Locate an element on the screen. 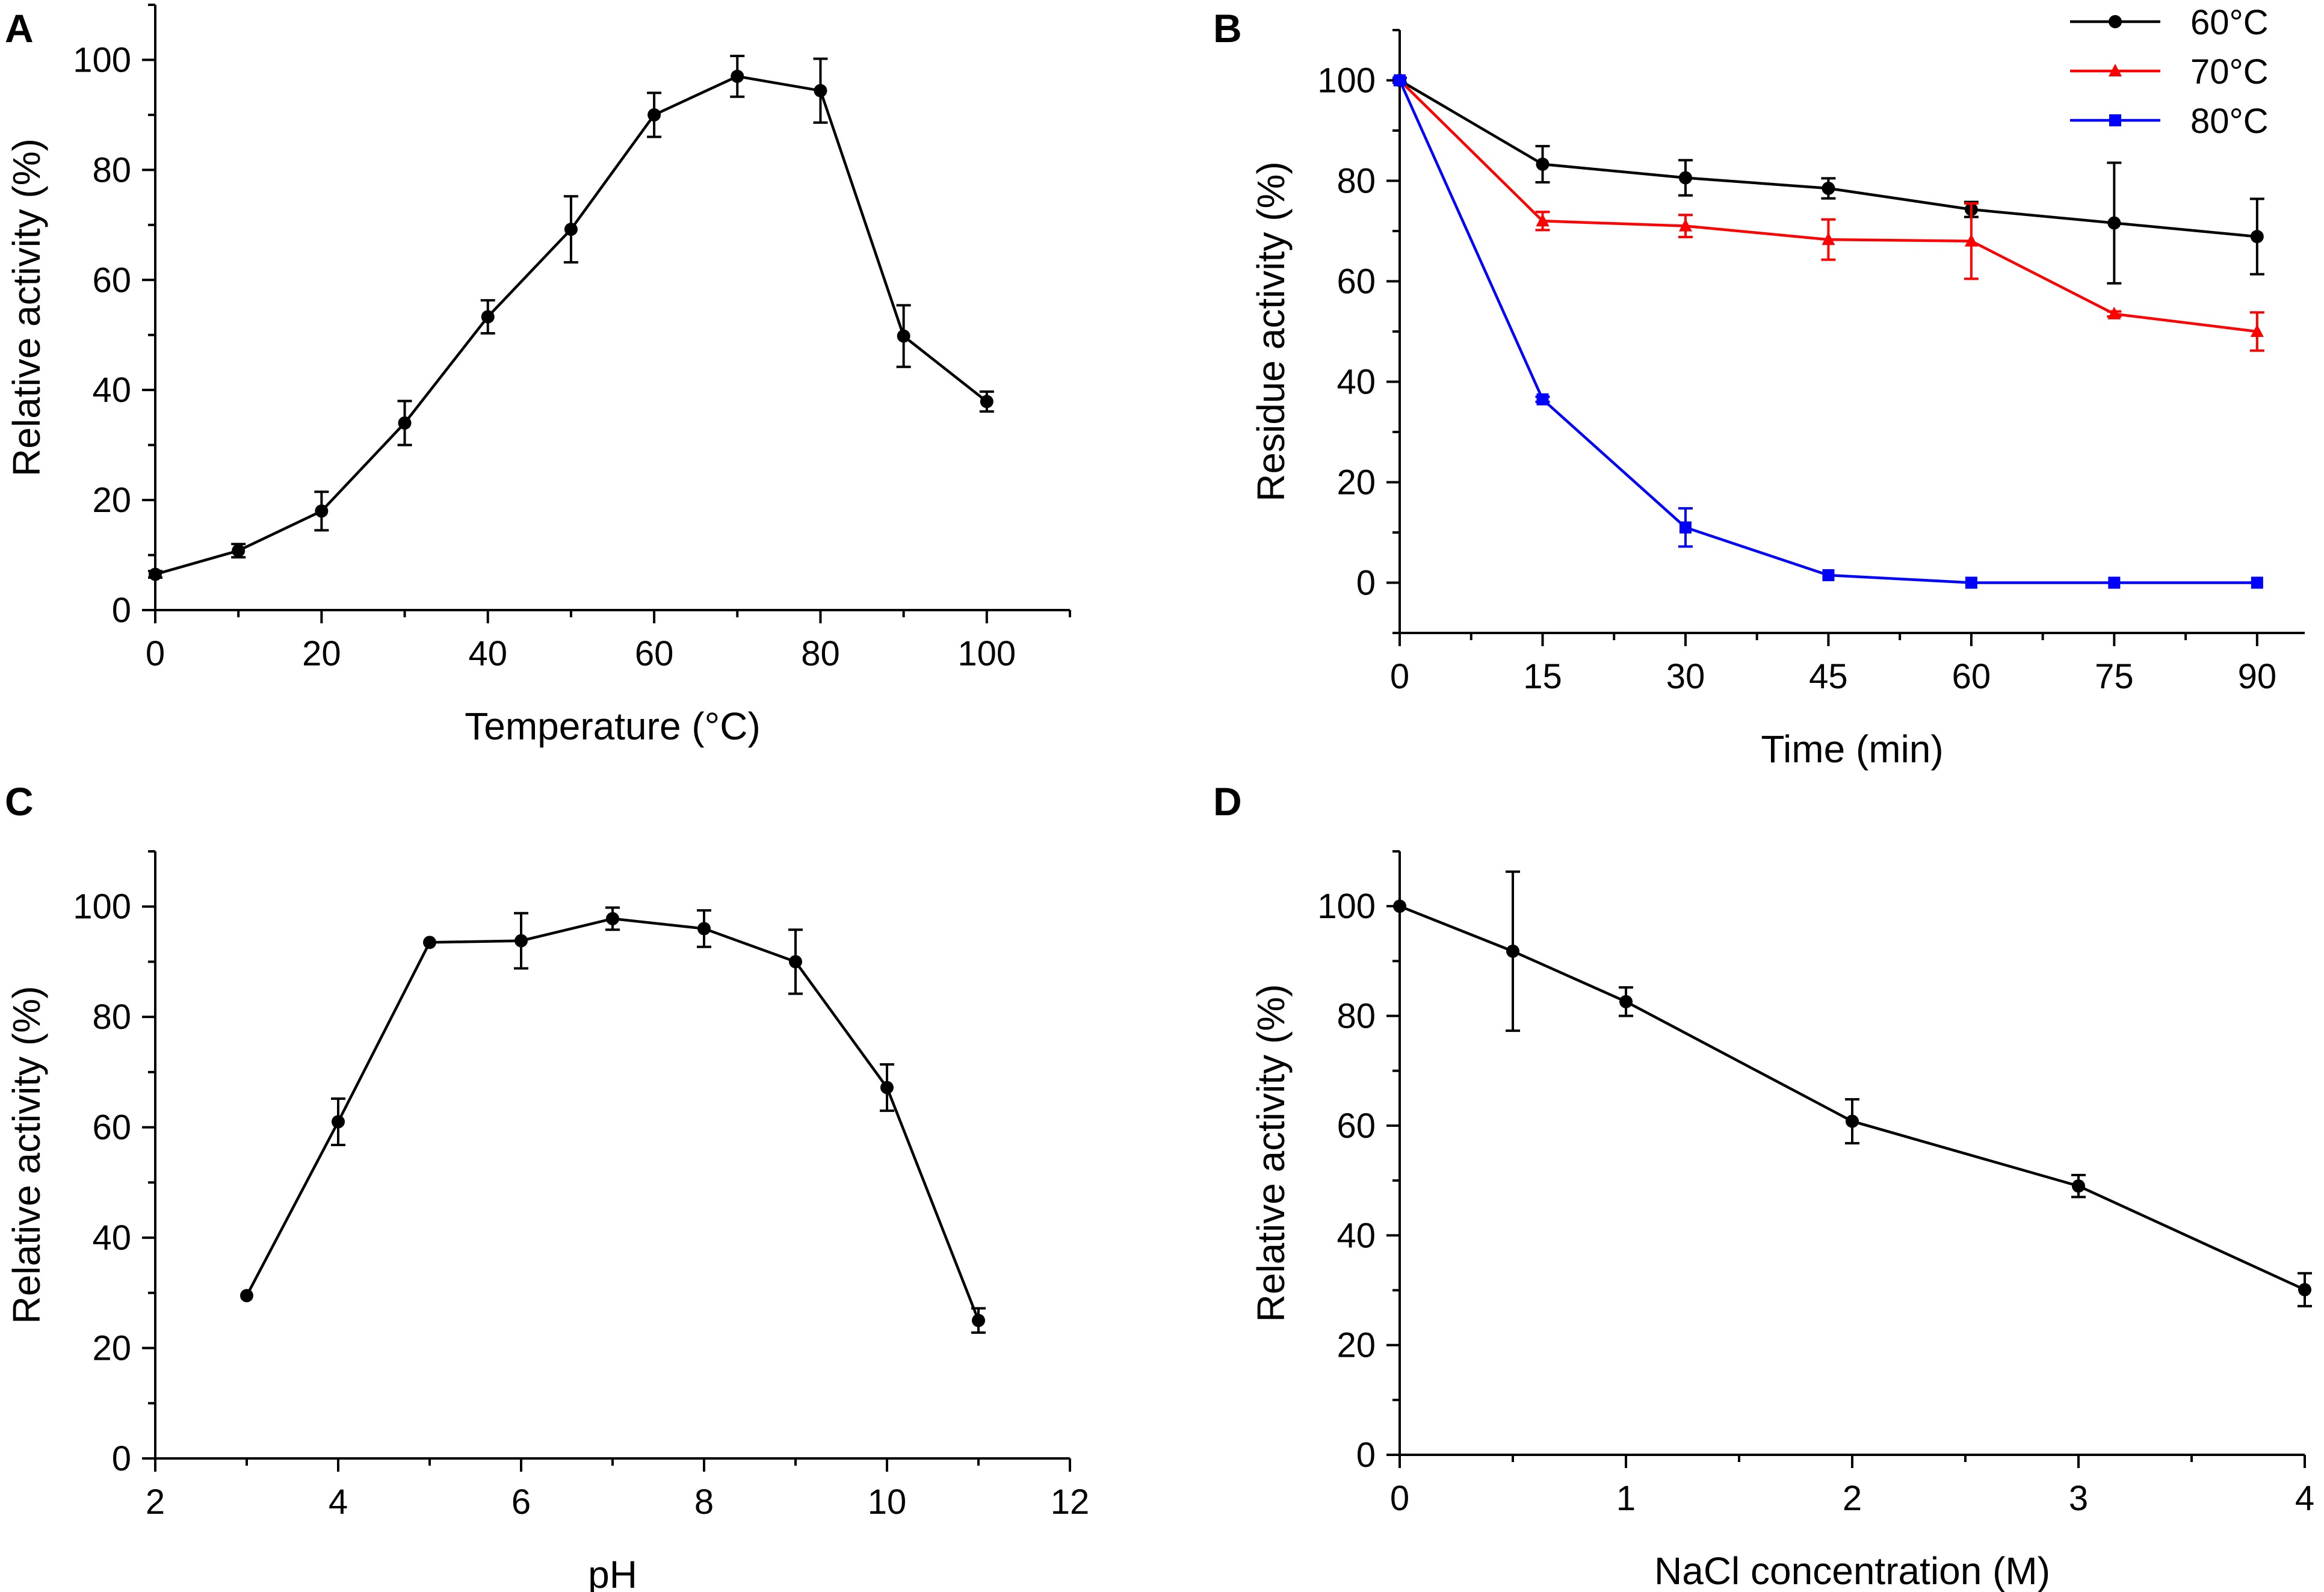  series-70cc is located at coordinates (1828, 212).